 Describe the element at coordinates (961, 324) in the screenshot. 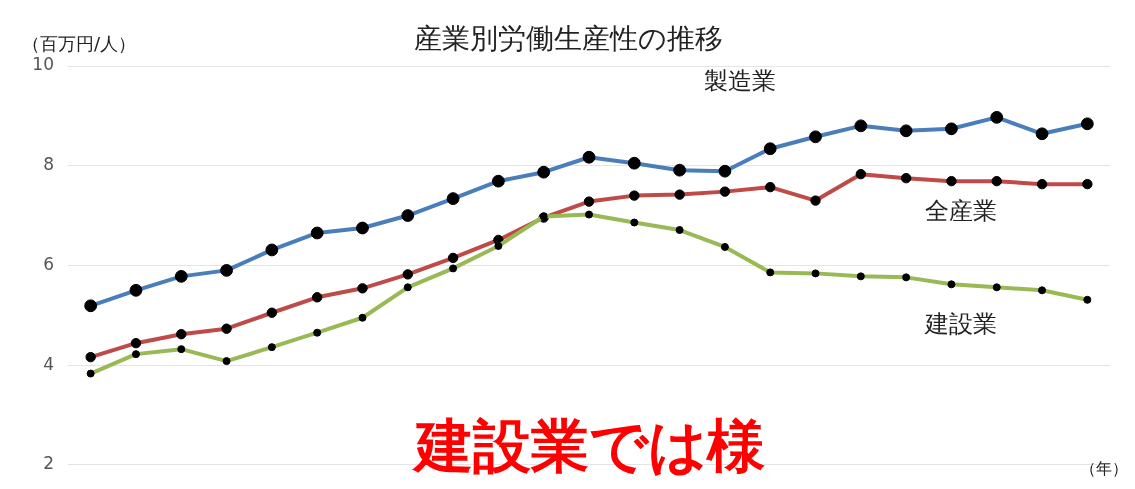

I see `series-label: 建設業` at that location.